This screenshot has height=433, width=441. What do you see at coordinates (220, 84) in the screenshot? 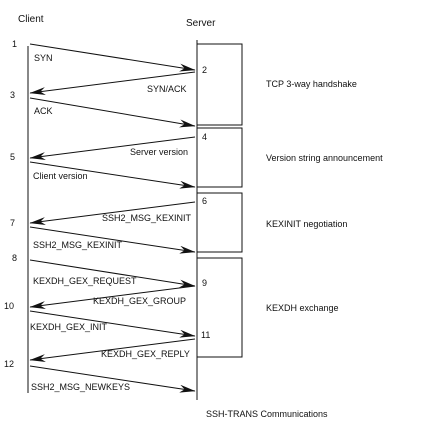
I see `phase-bracket-tcp` at bounding box center [220, 84].